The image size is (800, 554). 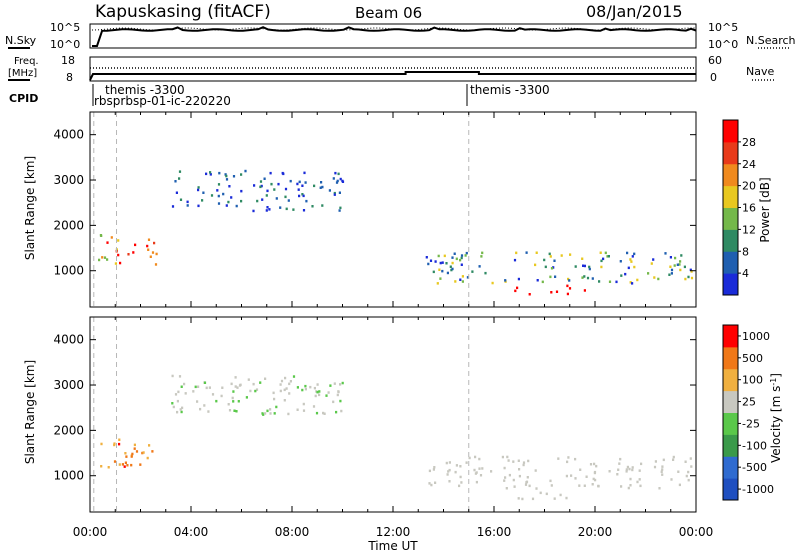 I want to click on noise-sky-line, so click(x=394, y=36).